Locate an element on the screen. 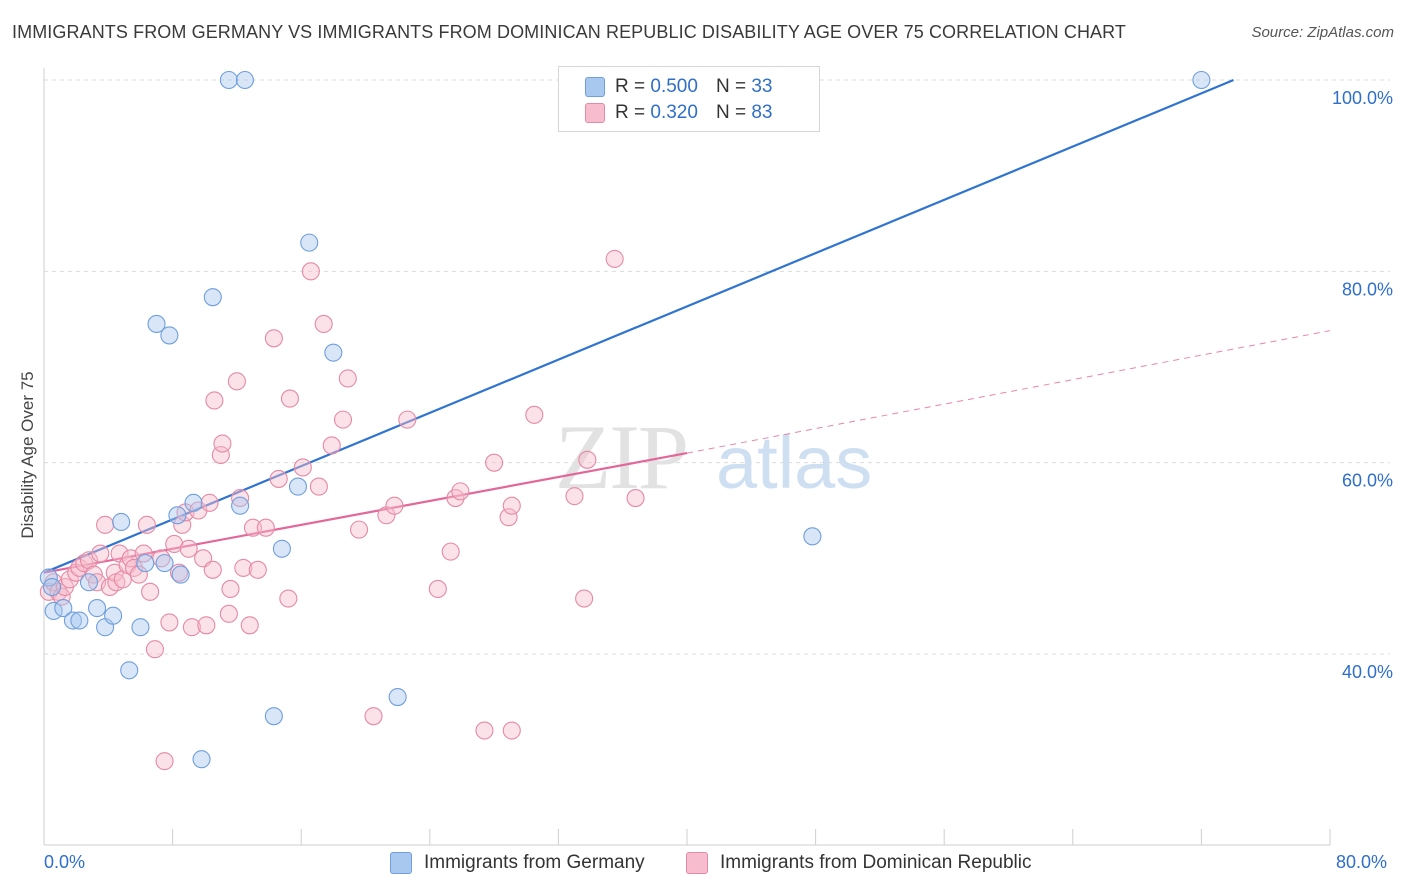 The width and height of the screenshot is (1406, 892). legend-row-dominican: R = 0.320 N = 83 is located at coordinates (678, 113).